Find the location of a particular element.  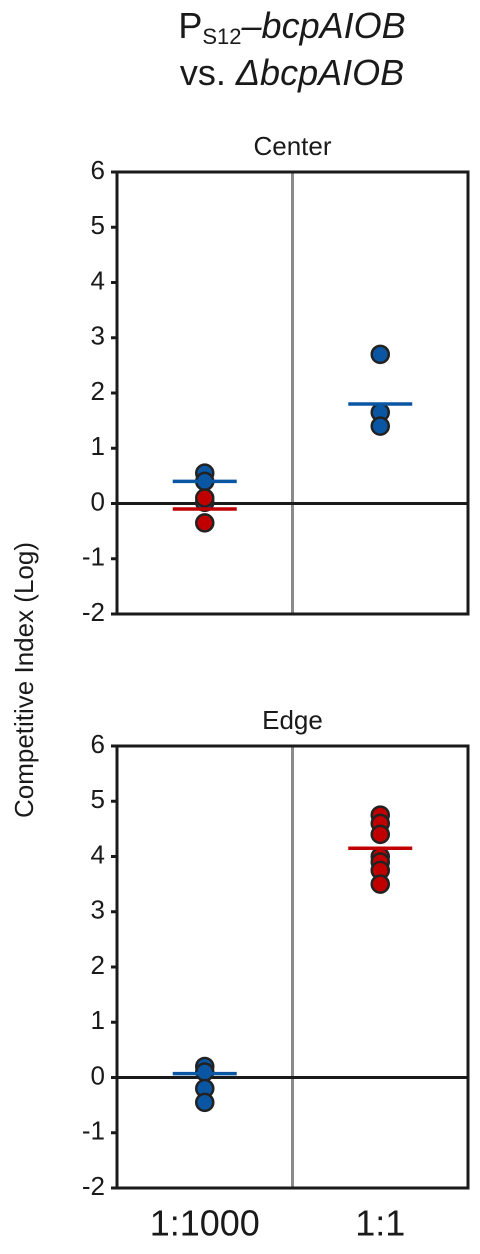

title-text: P is located at coordinates (190, 25).